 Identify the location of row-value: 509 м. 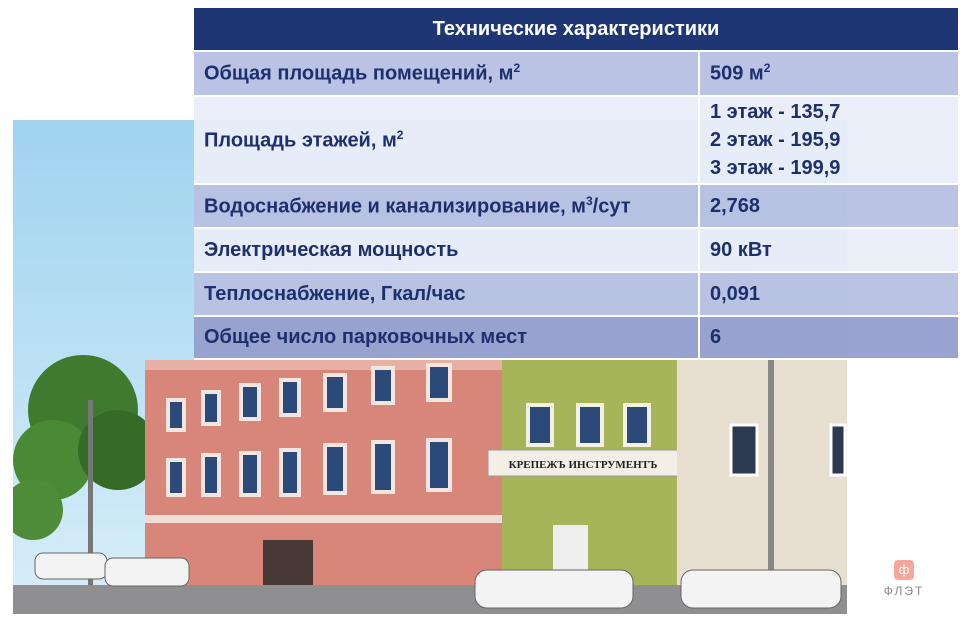
(737, 73).